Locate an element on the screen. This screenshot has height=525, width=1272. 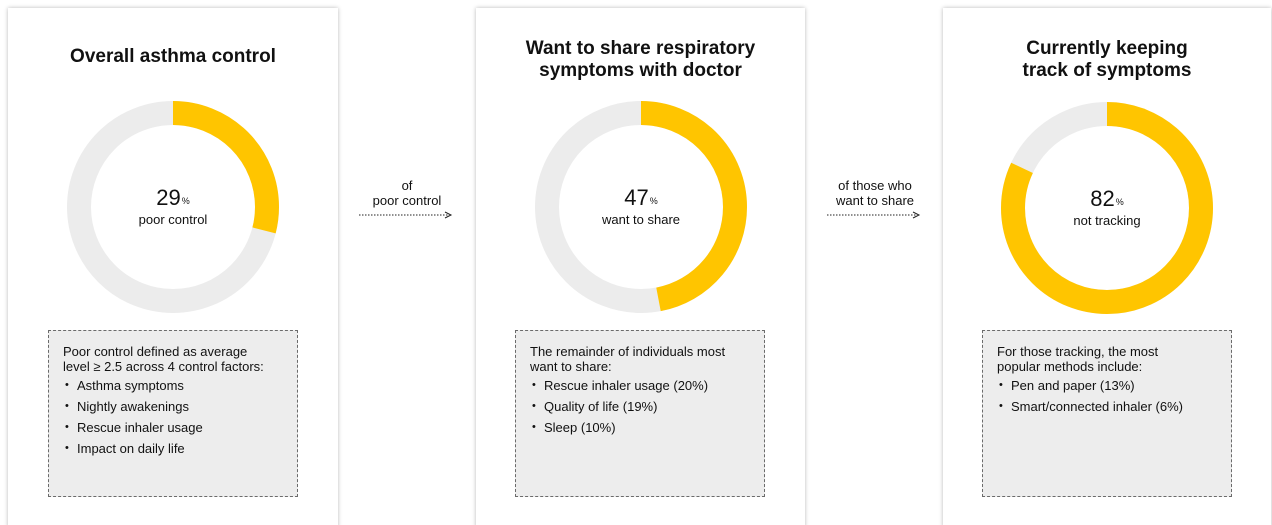
connector-want-to-share: of those who want to share is located at coordinates (875, 198).